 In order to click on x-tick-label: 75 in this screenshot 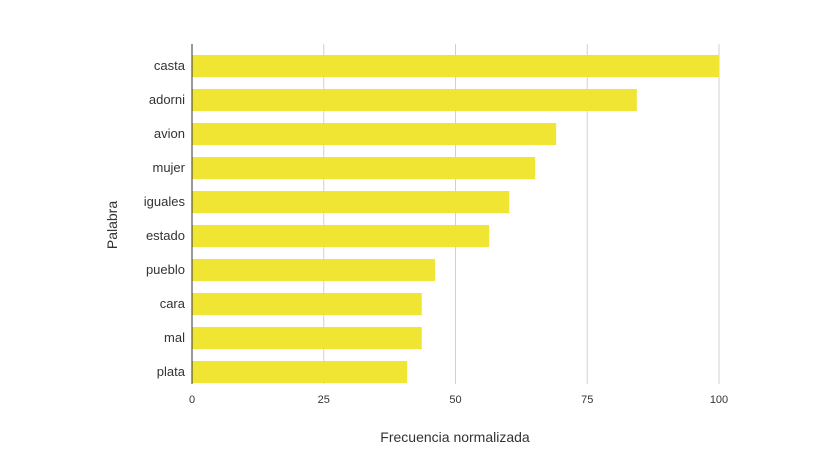, I will do `click(587, 400)`.